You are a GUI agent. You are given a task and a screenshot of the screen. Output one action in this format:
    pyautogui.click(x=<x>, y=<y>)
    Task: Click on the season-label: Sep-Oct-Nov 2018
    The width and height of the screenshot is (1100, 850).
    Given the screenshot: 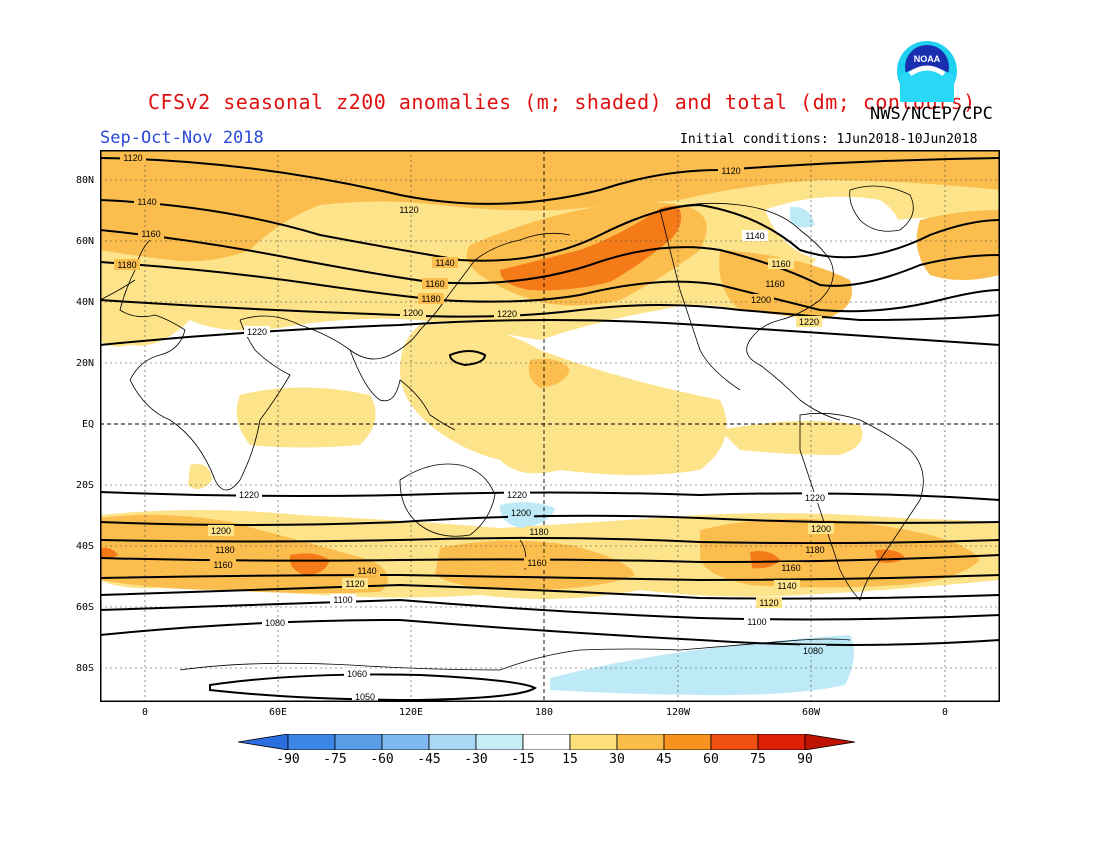 What is the action you would take?
    pyautogui.click(x=182, y=138)
    